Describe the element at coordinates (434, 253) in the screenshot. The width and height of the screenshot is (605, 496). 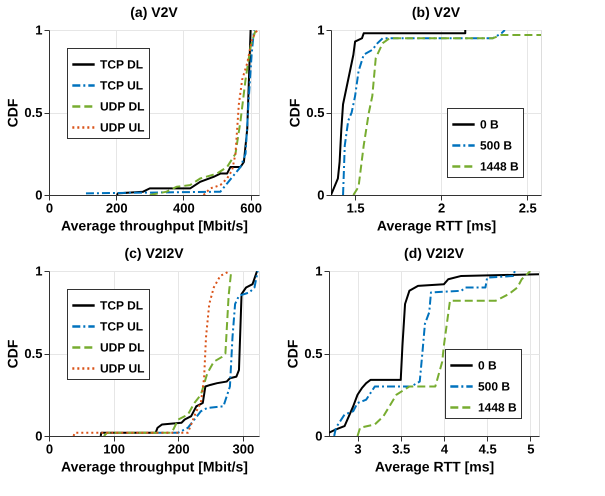
I see `chart-title: (d) V2I2V` at that location.